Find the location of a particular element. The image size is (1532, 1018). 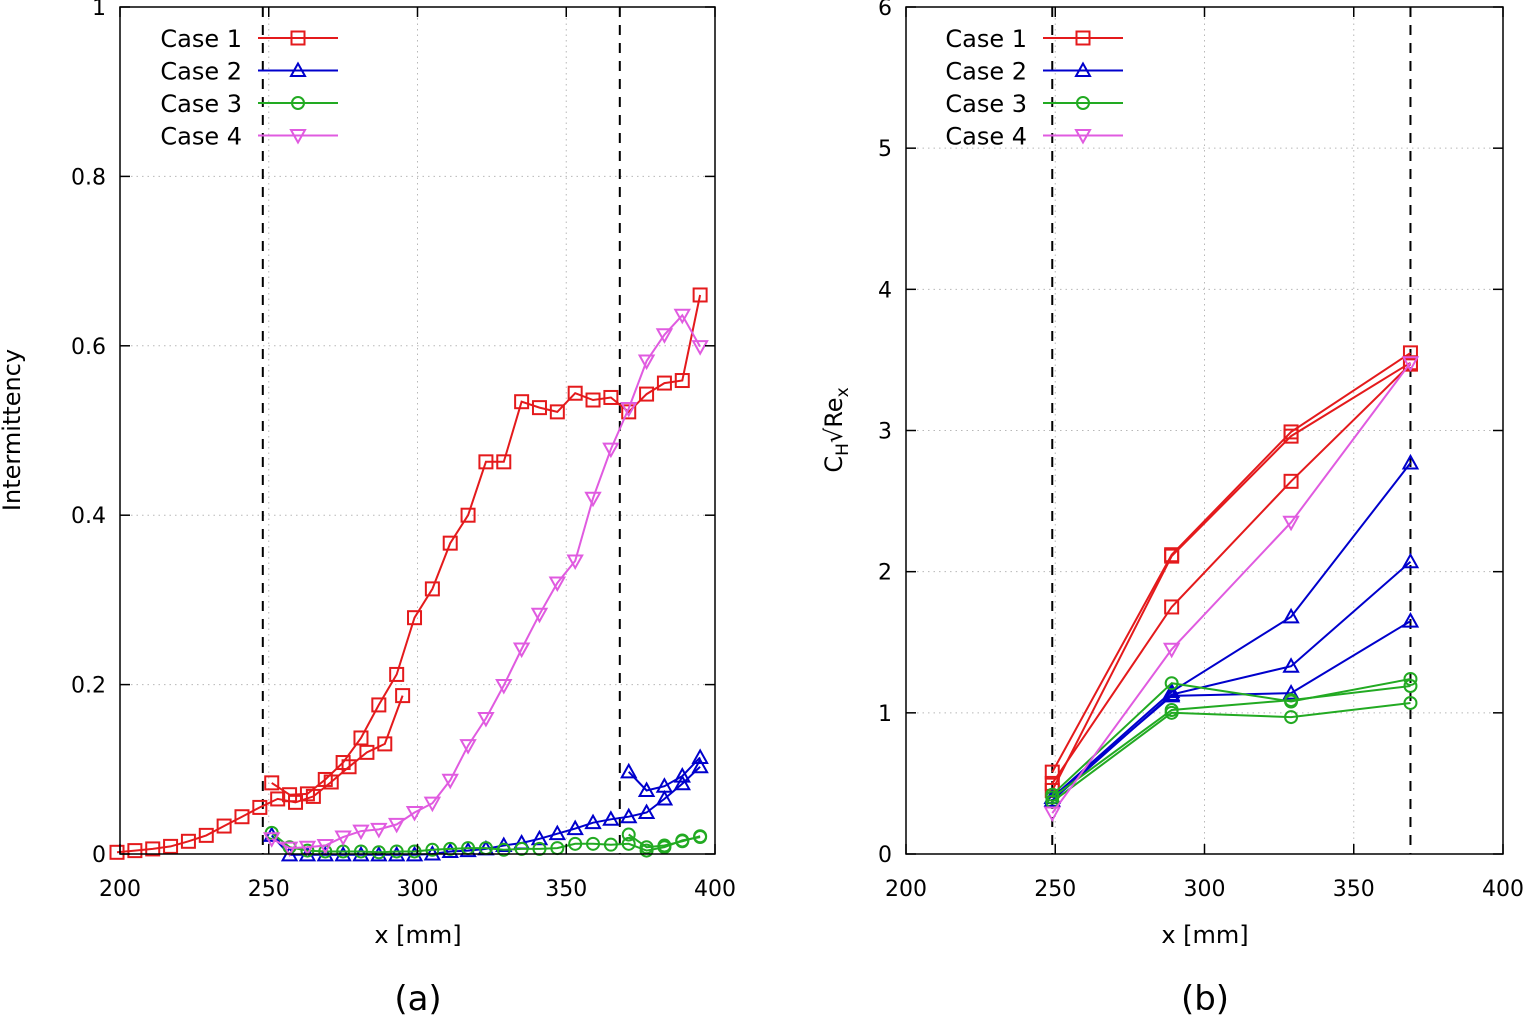

x-tick-label: 200 is located at coordinates (120, 889).